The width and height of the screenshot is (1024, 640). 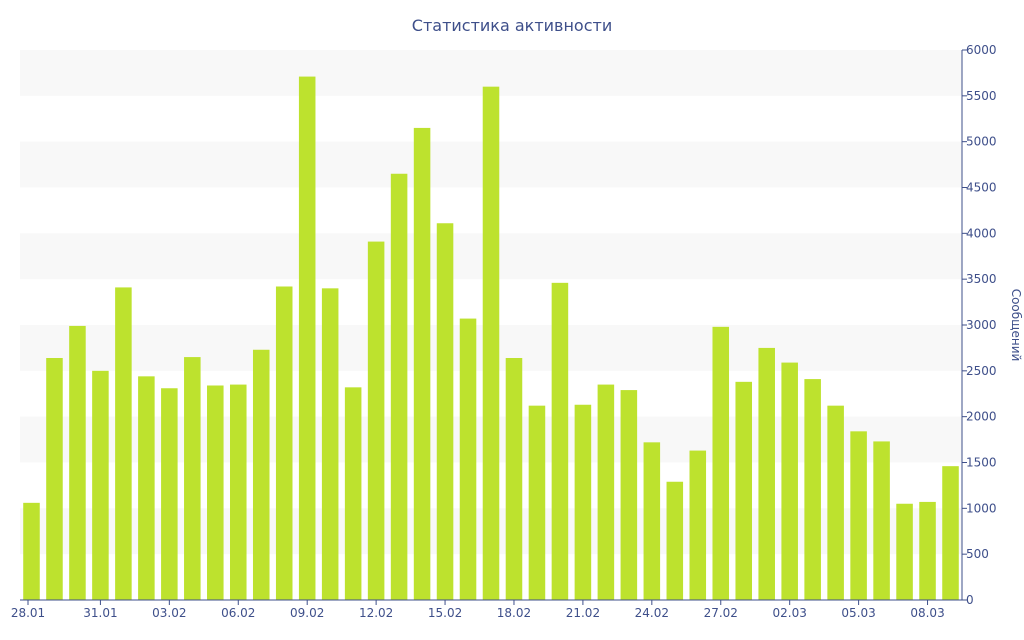 I want to click on bar-01.02, so click(x=123, y=443).